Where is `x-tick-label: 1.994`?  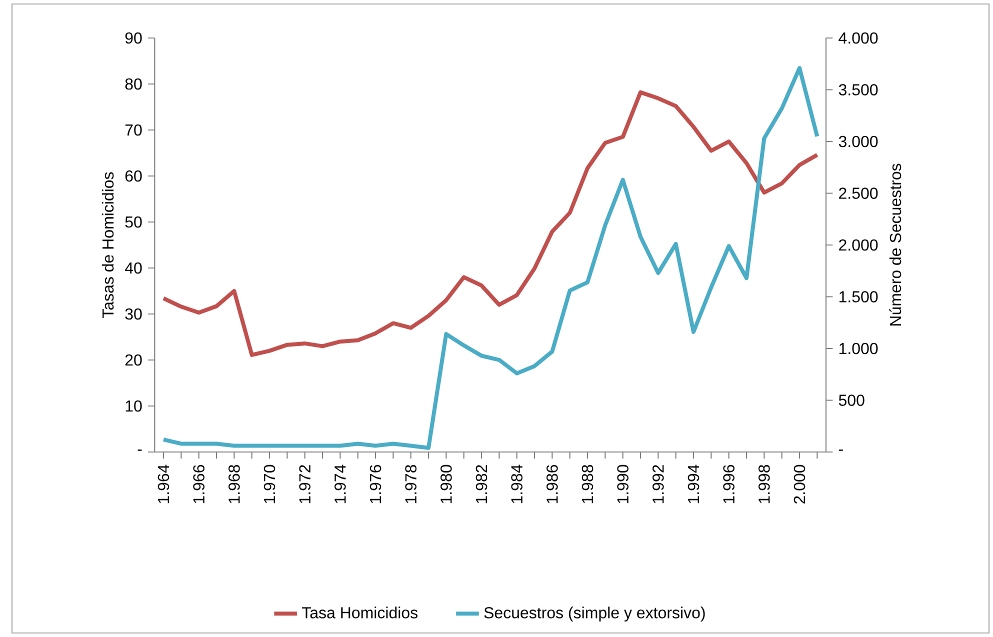
x-tick-label: 1.994 is located at coordinates (694, 484).